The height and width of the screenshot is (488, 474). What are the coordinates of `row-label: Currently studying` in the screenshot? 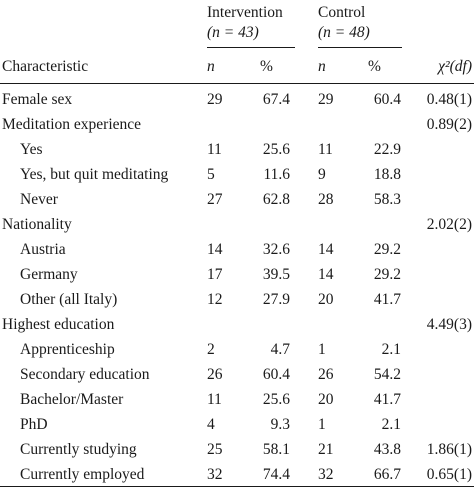 It's located at (78, 449).